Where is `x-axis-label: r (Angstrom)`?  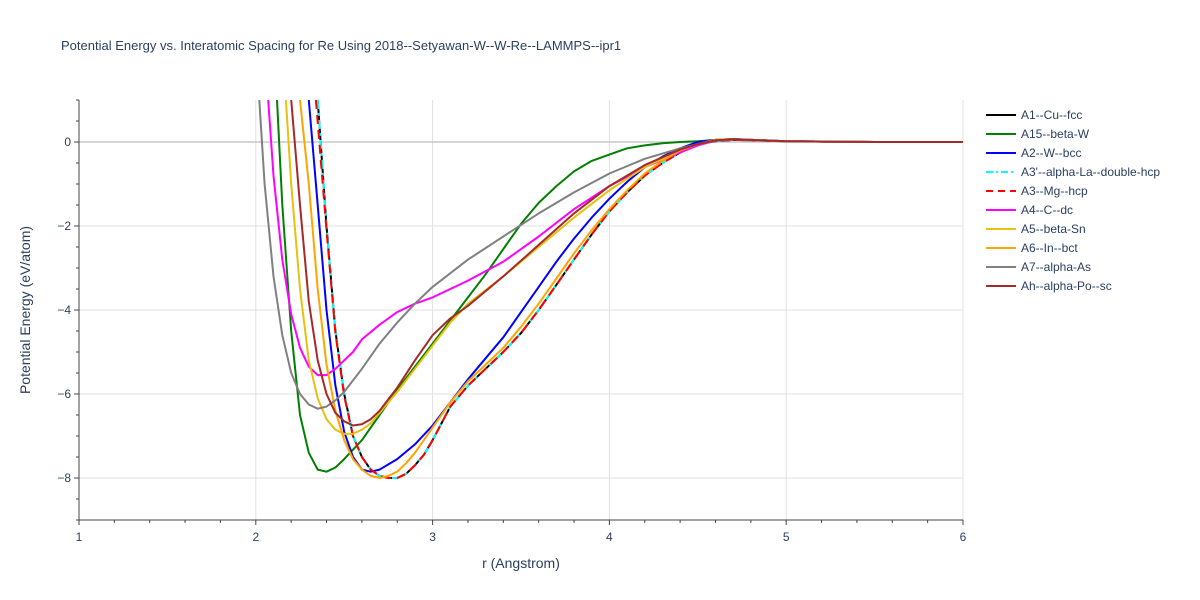
x-axis-label: r (Angstrom) is located at coordinates (521, 563).